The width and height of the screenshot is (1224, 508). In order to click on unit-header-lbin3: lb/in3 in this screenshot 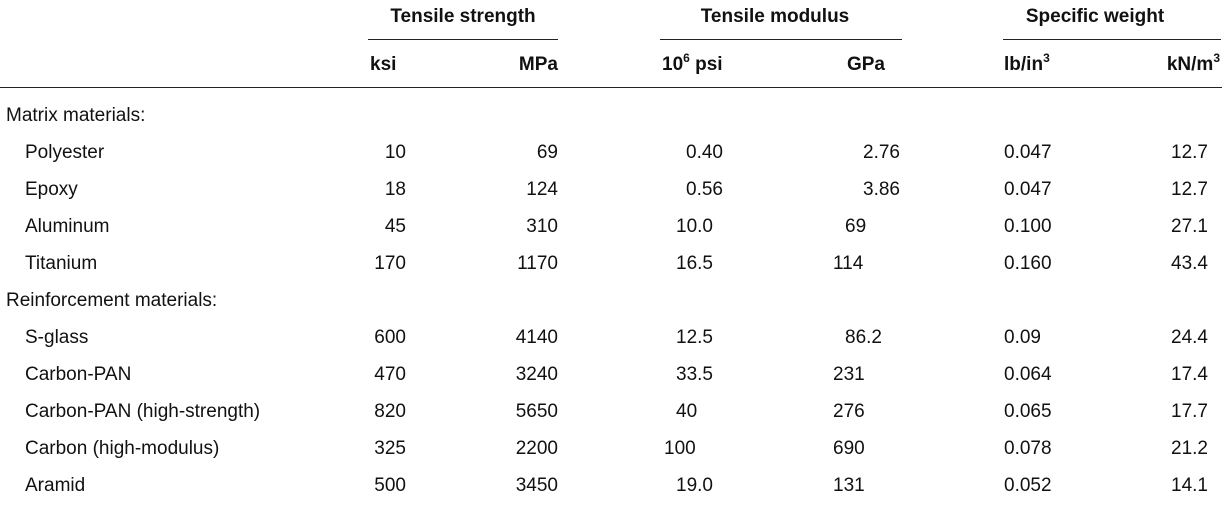, I will do `click(1027, 63)`.